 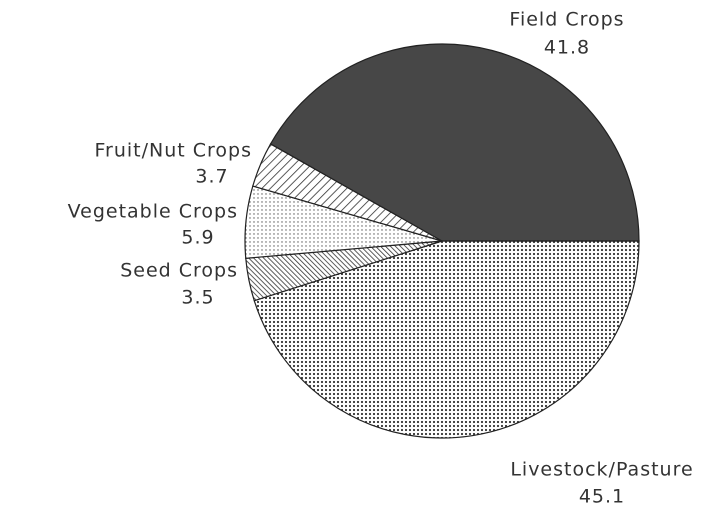 I want to click on slice-label: Fruit/Nut Crops, so click(x=173, y=151).